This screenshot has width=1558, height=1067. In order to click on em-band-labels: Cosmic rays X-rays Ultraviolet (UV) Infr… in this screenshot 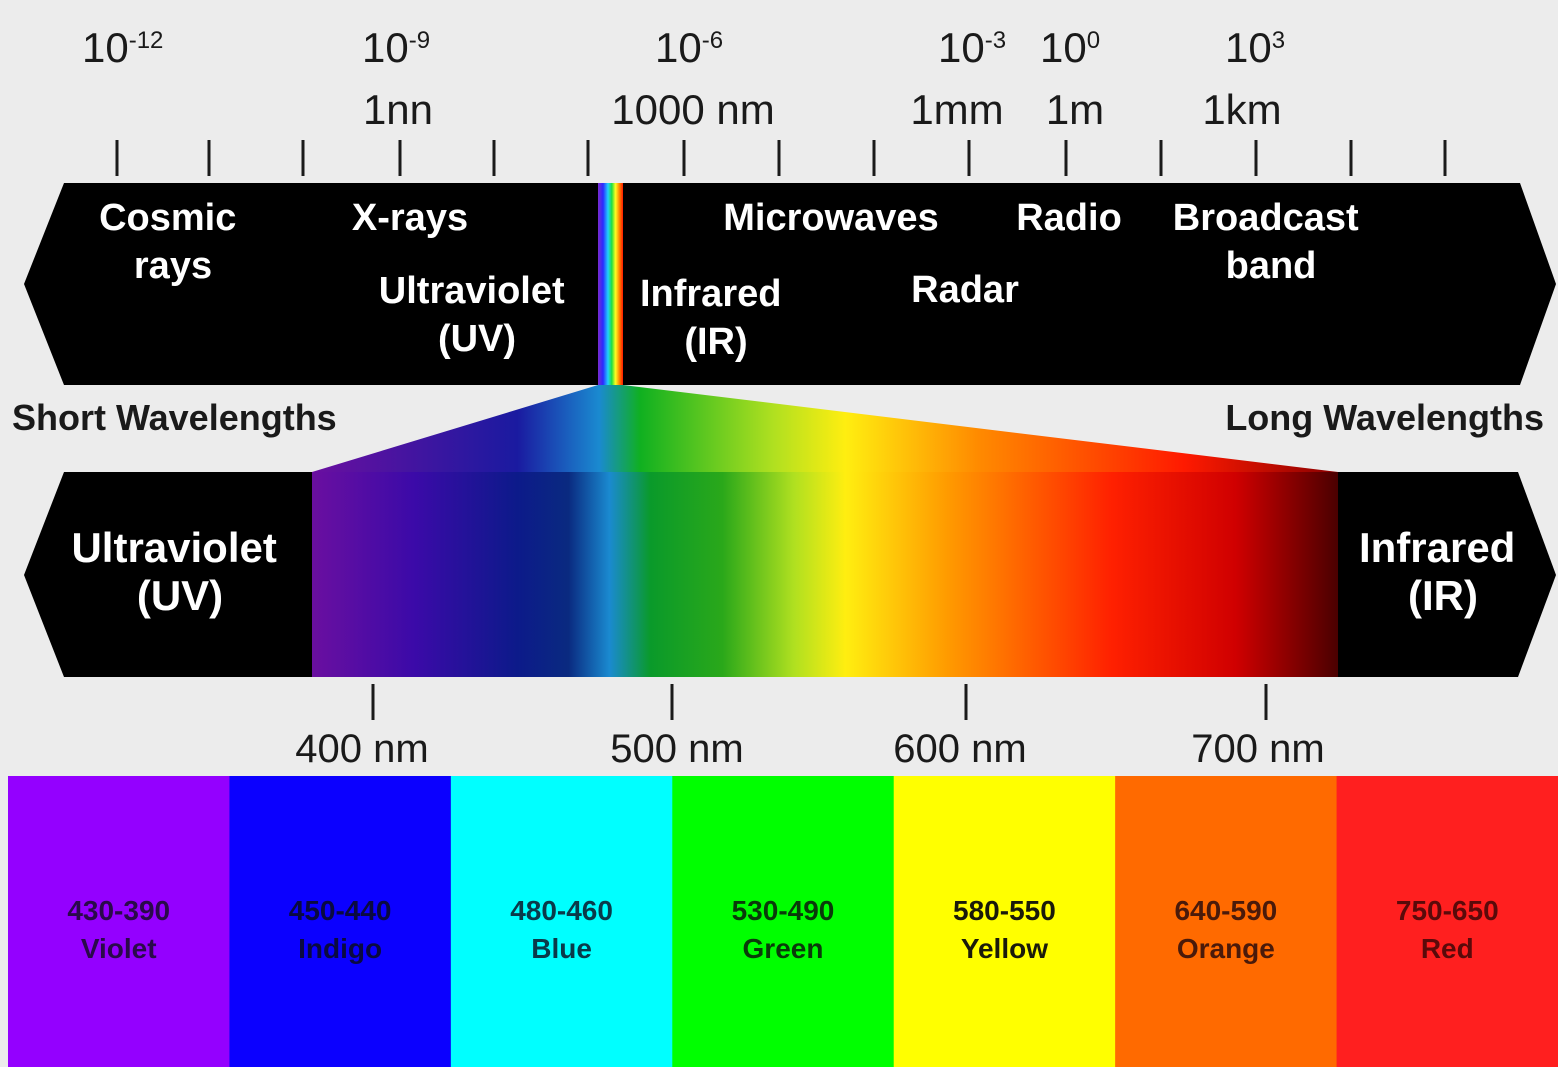, I will do `click(734, 280)`.